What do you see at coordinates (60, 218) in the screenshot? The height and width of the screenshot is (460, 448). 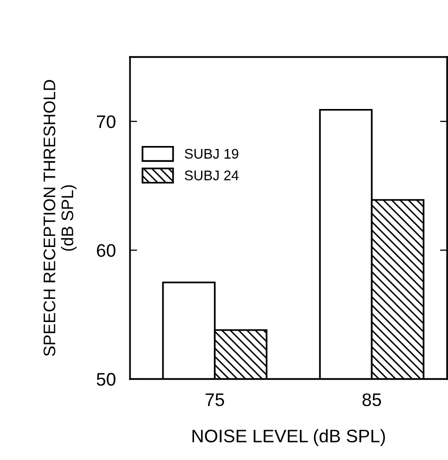 I see `y-axis-title: SPEECH RECEPTION THRESHOLD (dB SPL)` at bounding box center [60, 218].